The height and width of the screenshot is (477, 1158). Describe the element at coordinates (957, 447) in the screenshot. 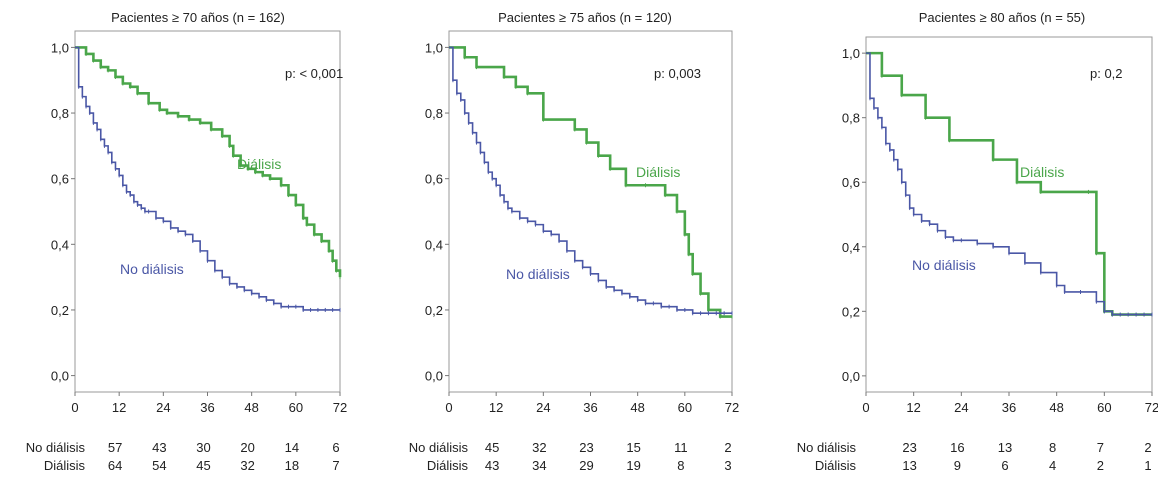

I see `risk-value: 16` at that location.